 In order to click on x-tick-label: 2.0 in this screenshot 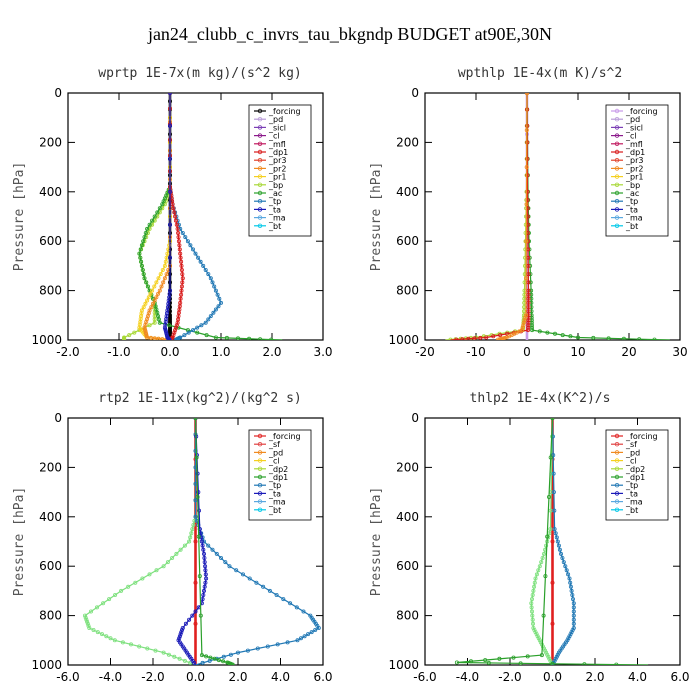, I will do `click(237, 677)`.